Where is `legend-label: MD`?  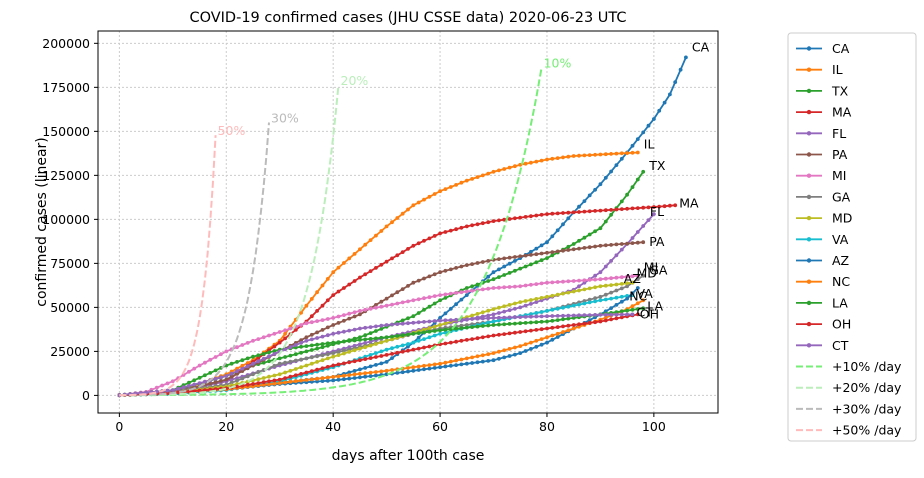 legend-label: MD is located at coordinates (842, 218).